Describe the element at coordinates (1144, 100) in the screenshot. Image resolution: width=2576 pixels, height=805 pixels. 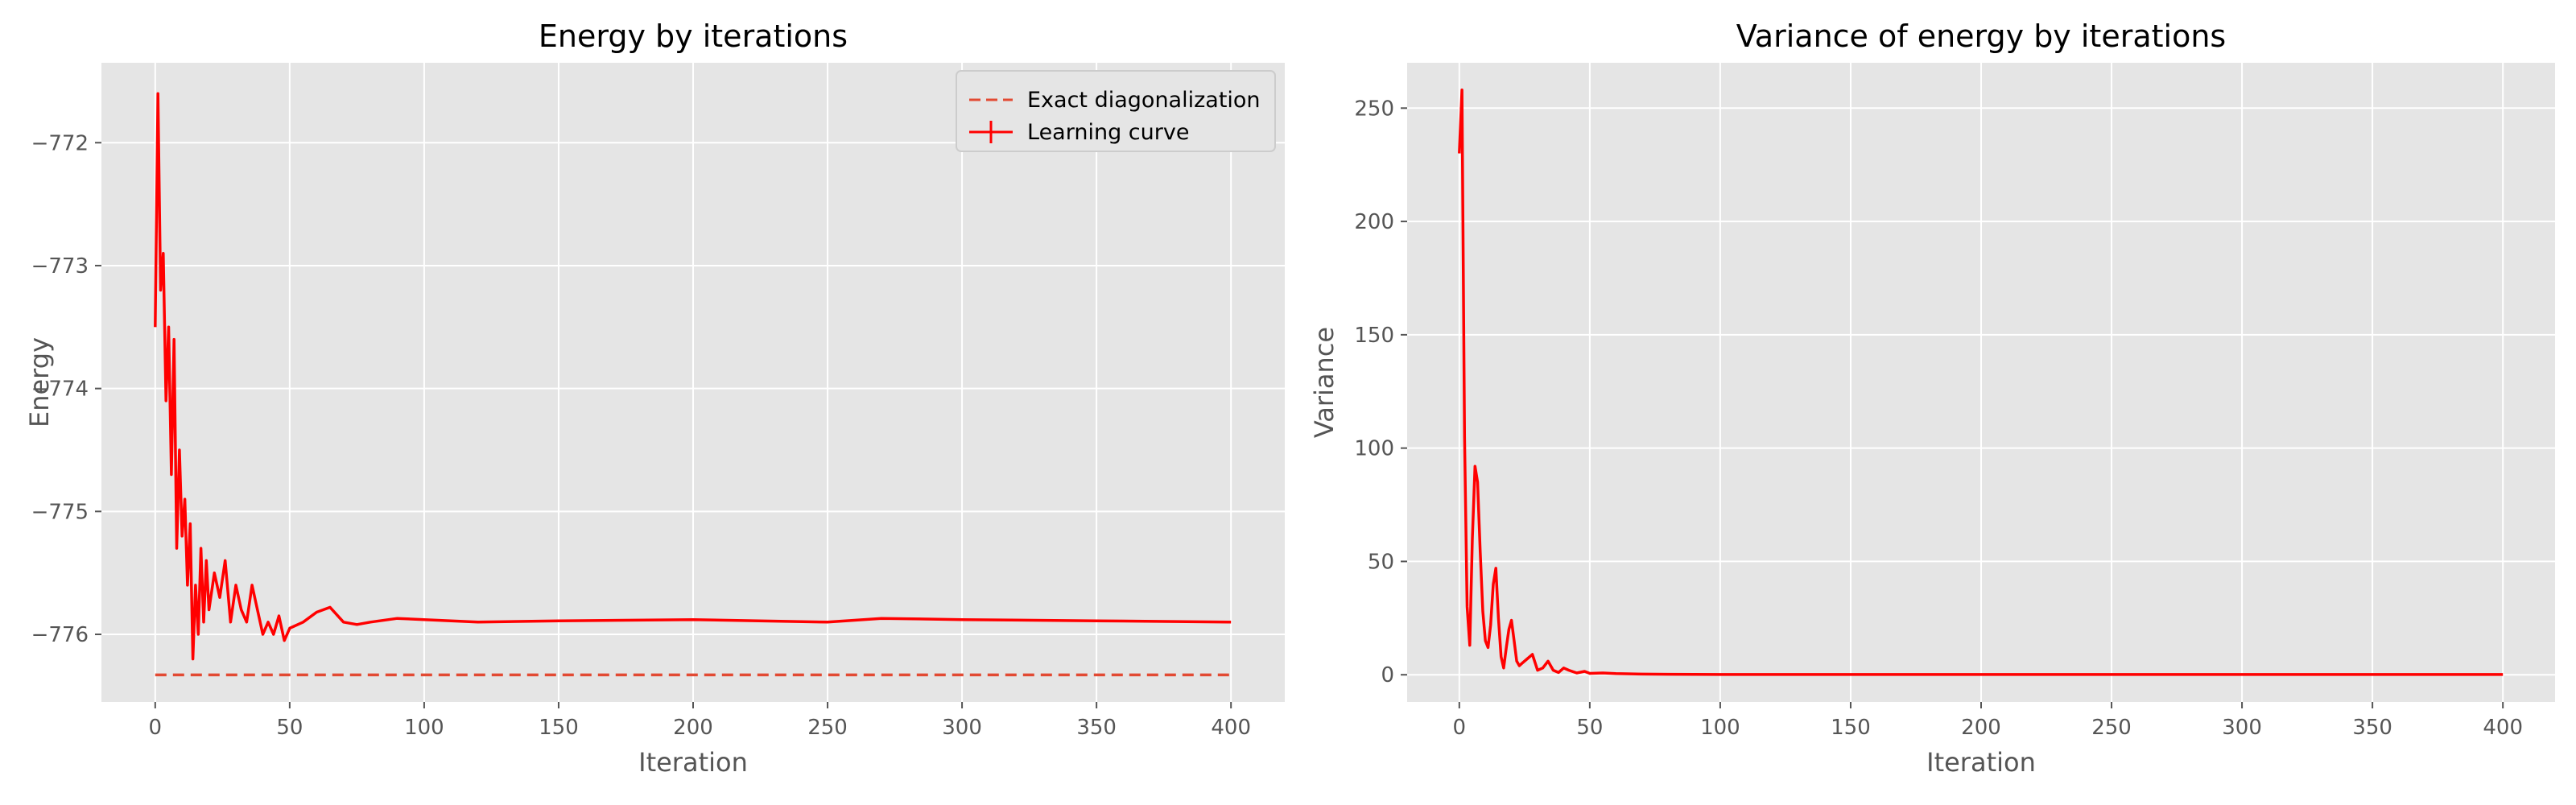
I see `legend-label-exact-diagonalization: Exact diagonalization` at that location.